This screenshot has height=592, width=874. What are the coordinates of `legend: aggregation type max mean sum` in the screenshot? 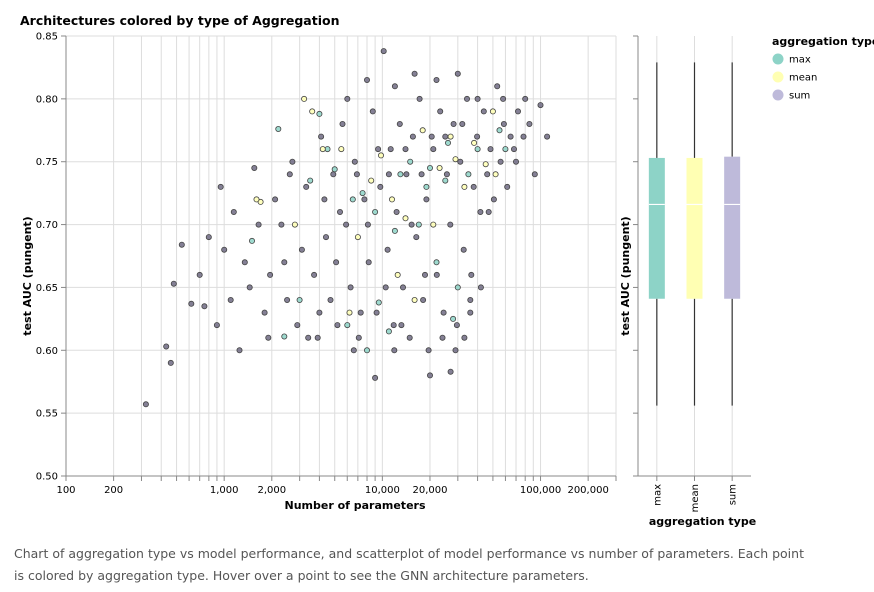 It's located at (823, 68).